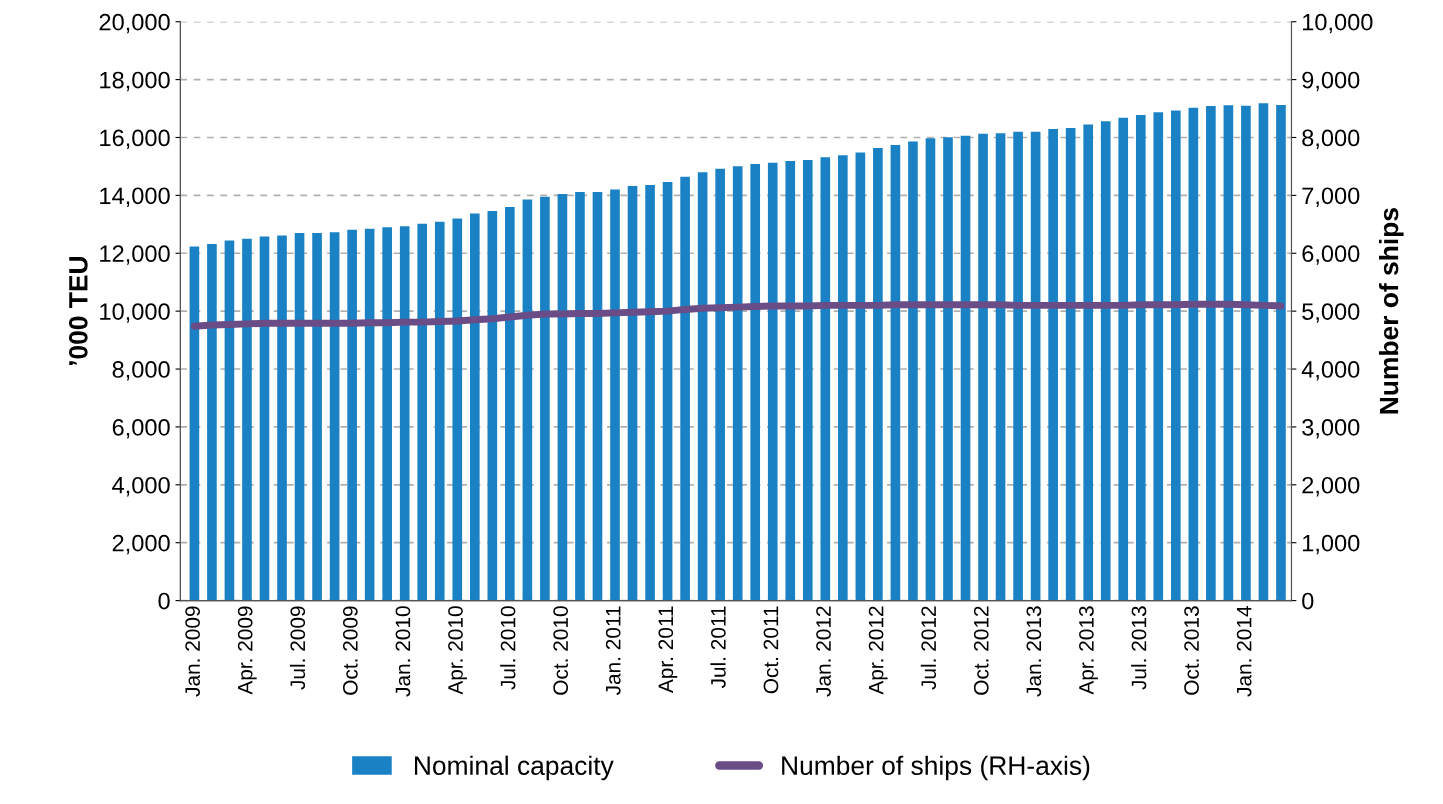 The image size is (1443, 804). I want to click on y-tick-label: 12,000, so click(135, 255).